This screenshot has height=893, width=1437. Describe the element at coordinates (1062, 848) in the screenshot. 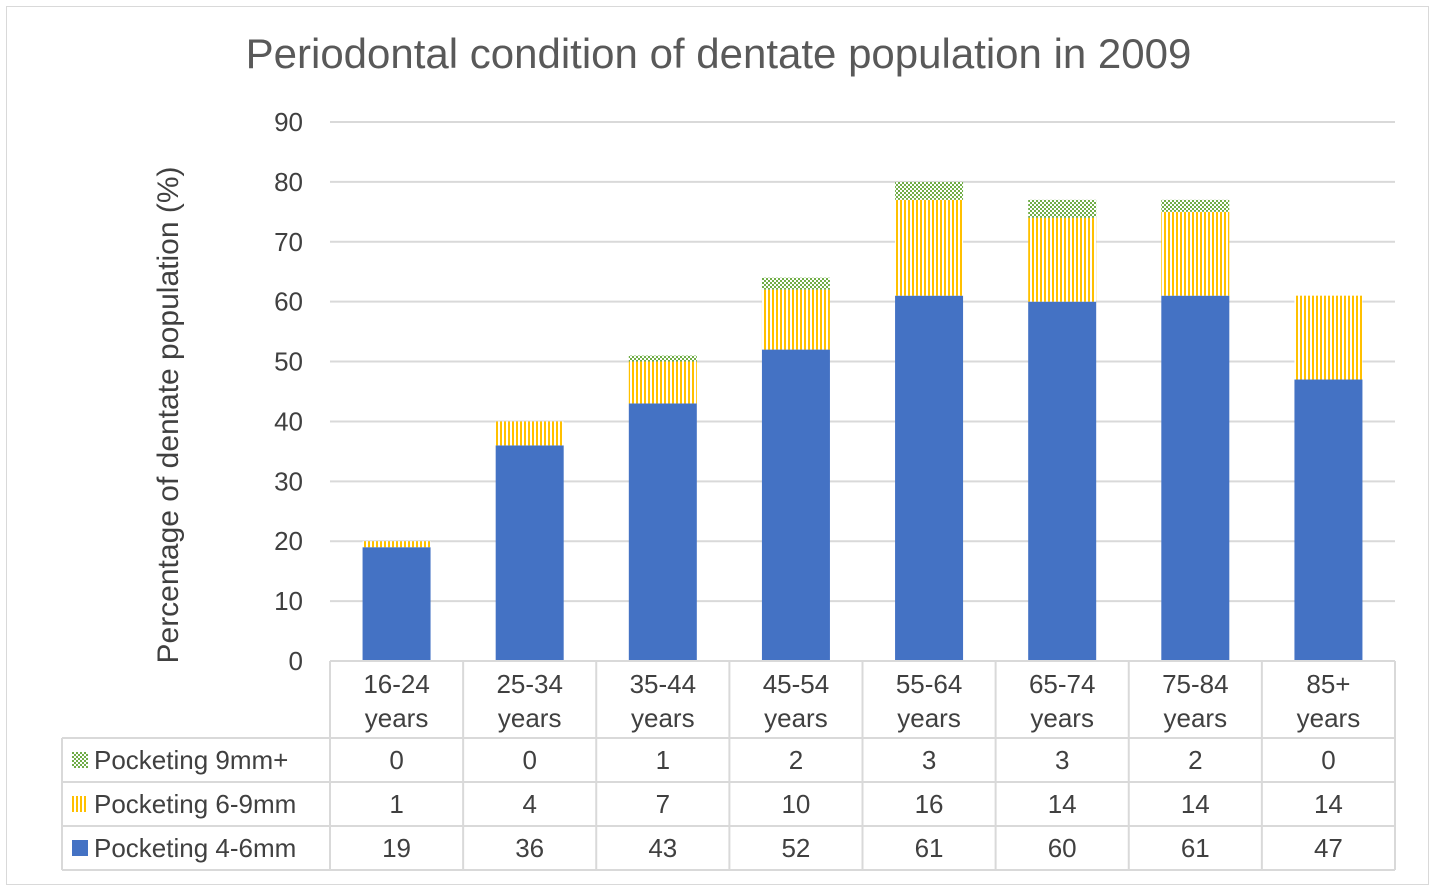

I see `table-cell: 60` at that location.